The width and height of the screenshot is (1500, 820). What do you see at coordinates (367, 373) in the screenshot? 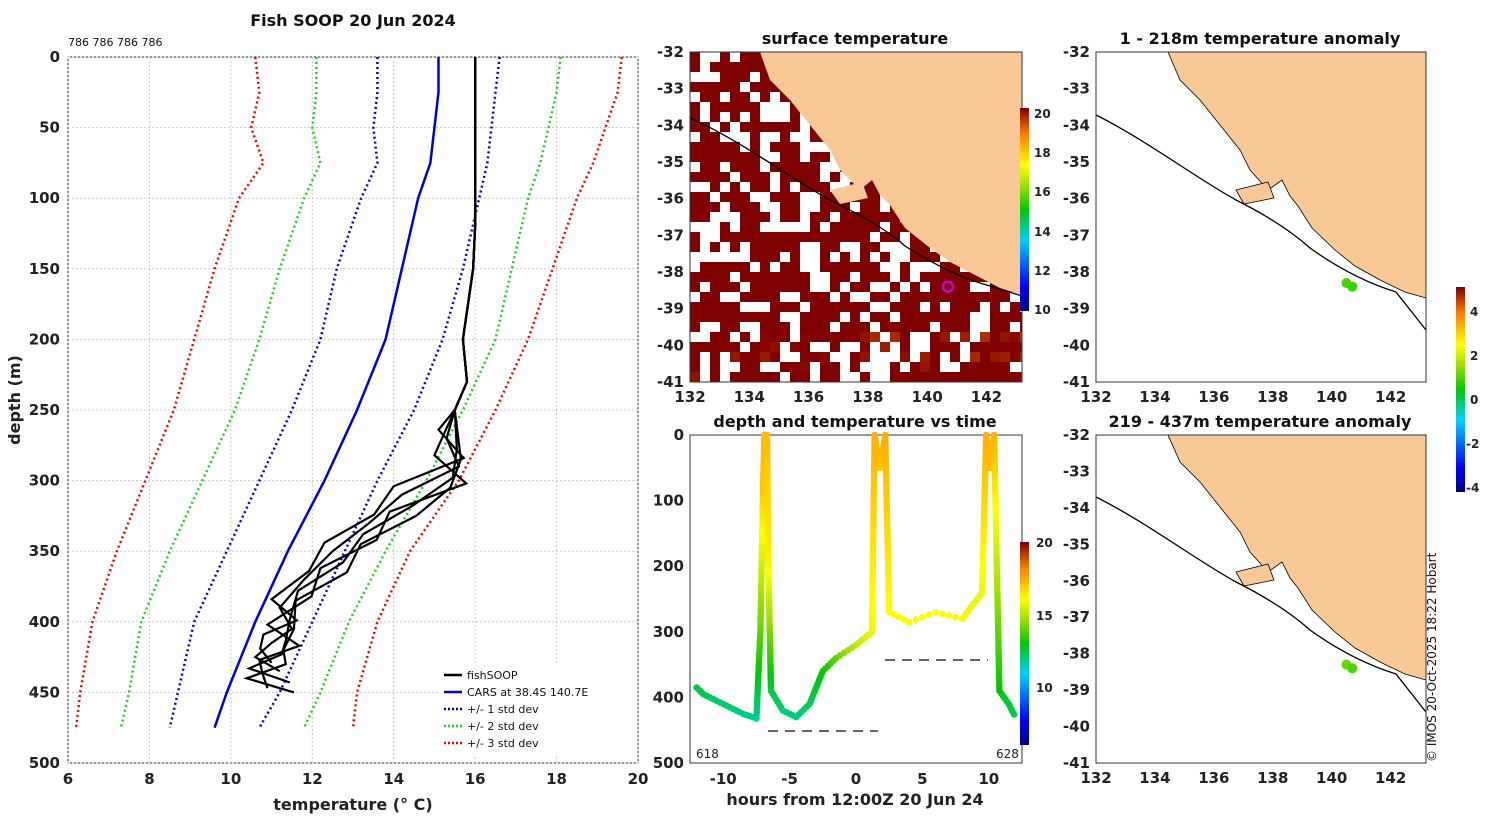
I see `fishsoop-cast` at bounding box center [367, 373].